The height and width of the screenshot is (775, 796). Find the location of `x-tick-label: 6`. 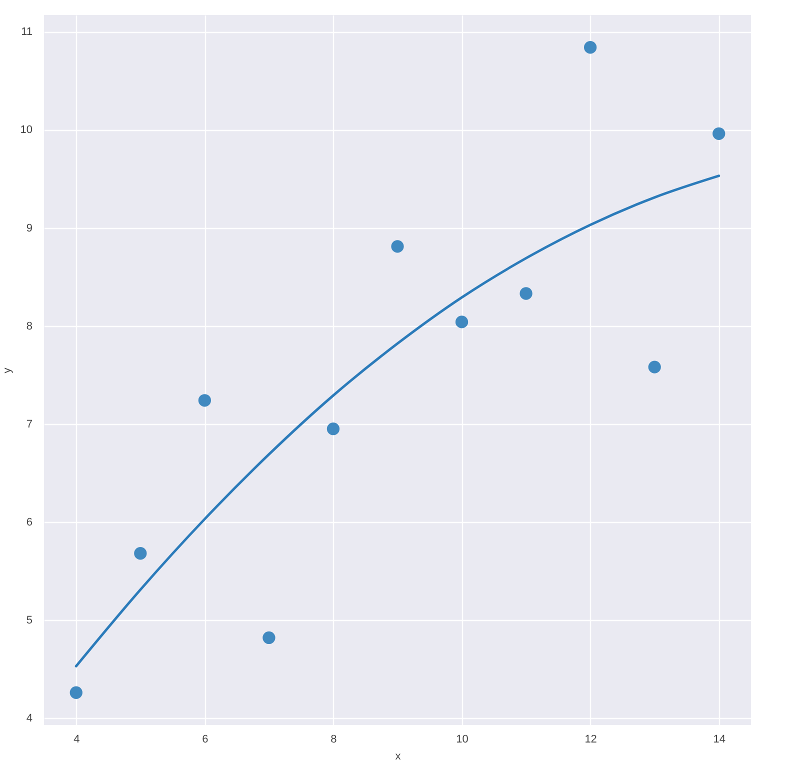

x-tick-label: 6 is located at coordinates (205, 740).